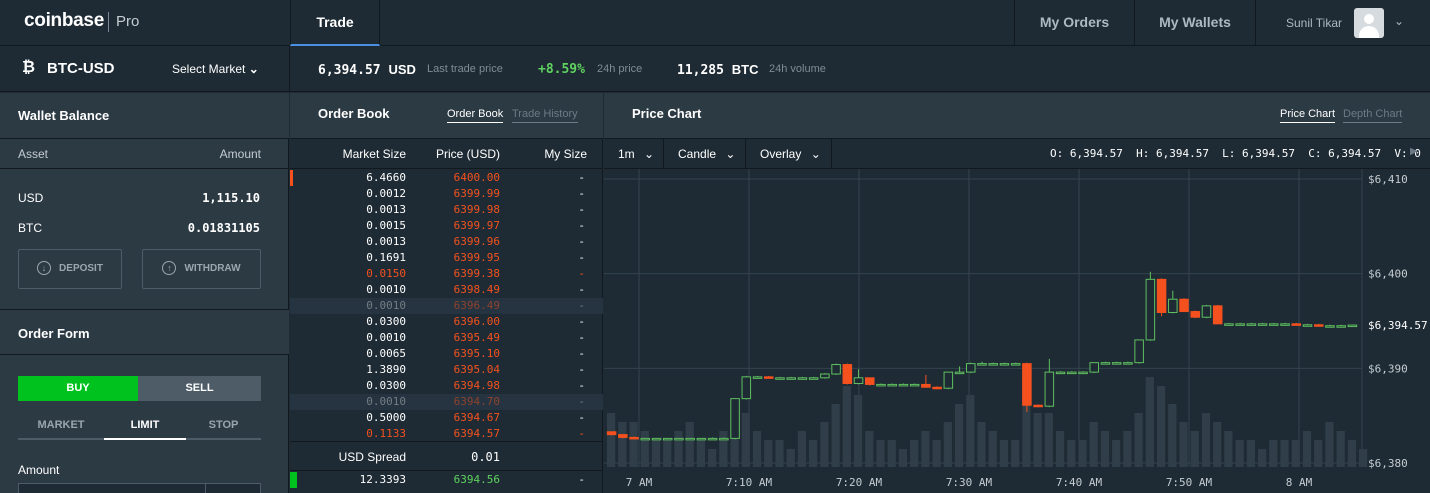  I want to click on tab-depth-chart: Depth Chart, so click(1373, 115).